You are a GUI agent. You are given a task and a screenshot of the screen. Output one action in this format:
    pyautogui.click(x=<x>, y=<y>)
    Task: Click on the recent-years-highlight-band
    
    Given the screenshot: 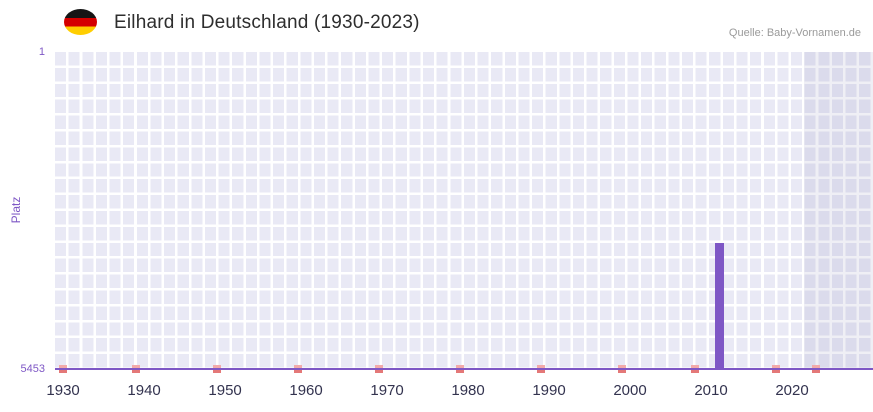 What is the action you would take?
    pyautogui.click(x=838, y=211)
    